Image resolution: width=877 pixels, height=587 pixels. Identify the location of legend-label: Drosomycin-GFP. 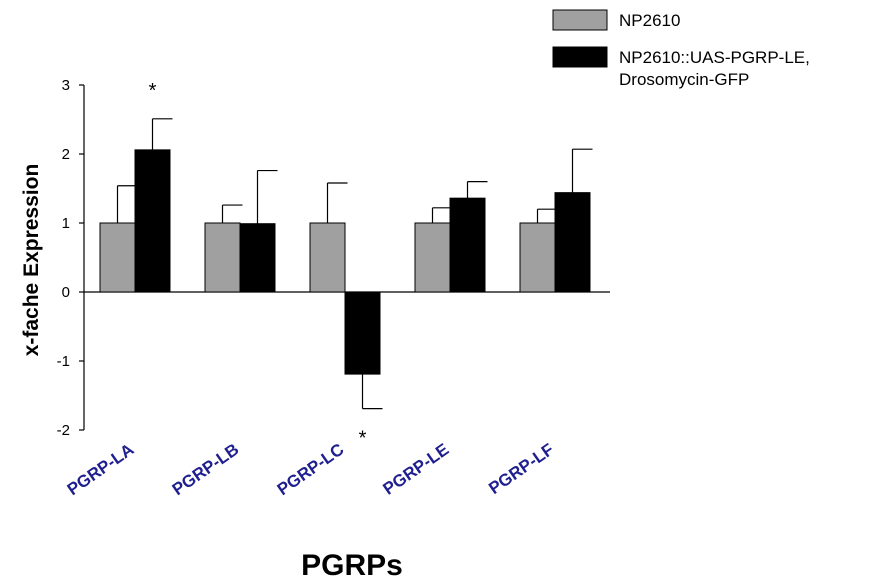
(684, 79).